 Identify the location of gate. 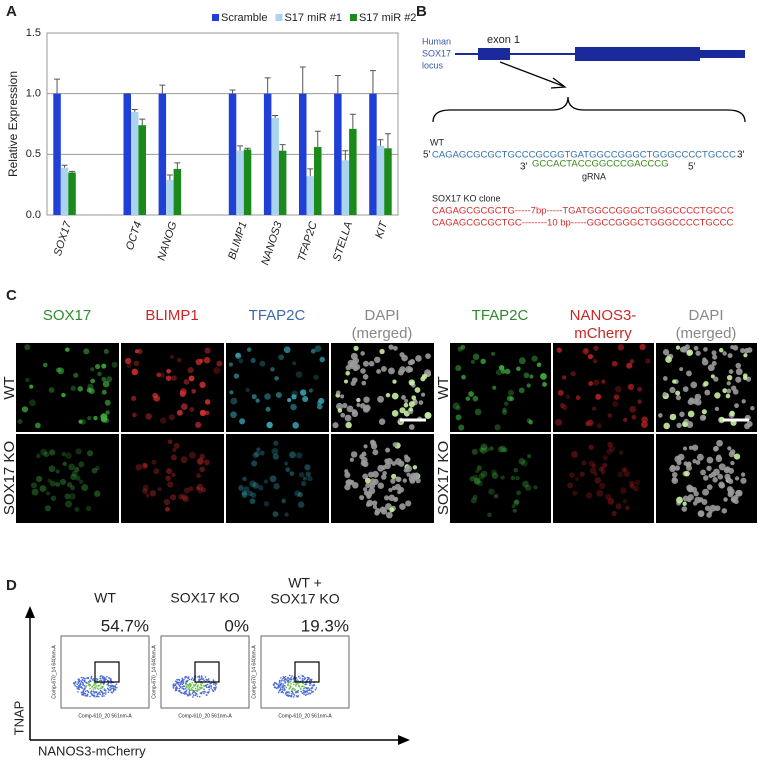
(107, 672).